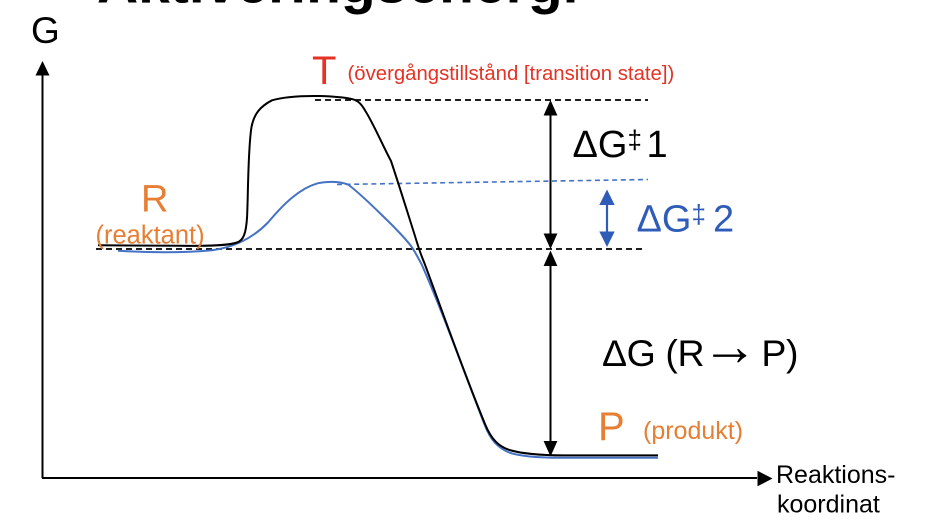  What do you see at coordinates (154, 200) in the screenshot?
I see `svg-text: R` at bounding box center [154, 200].